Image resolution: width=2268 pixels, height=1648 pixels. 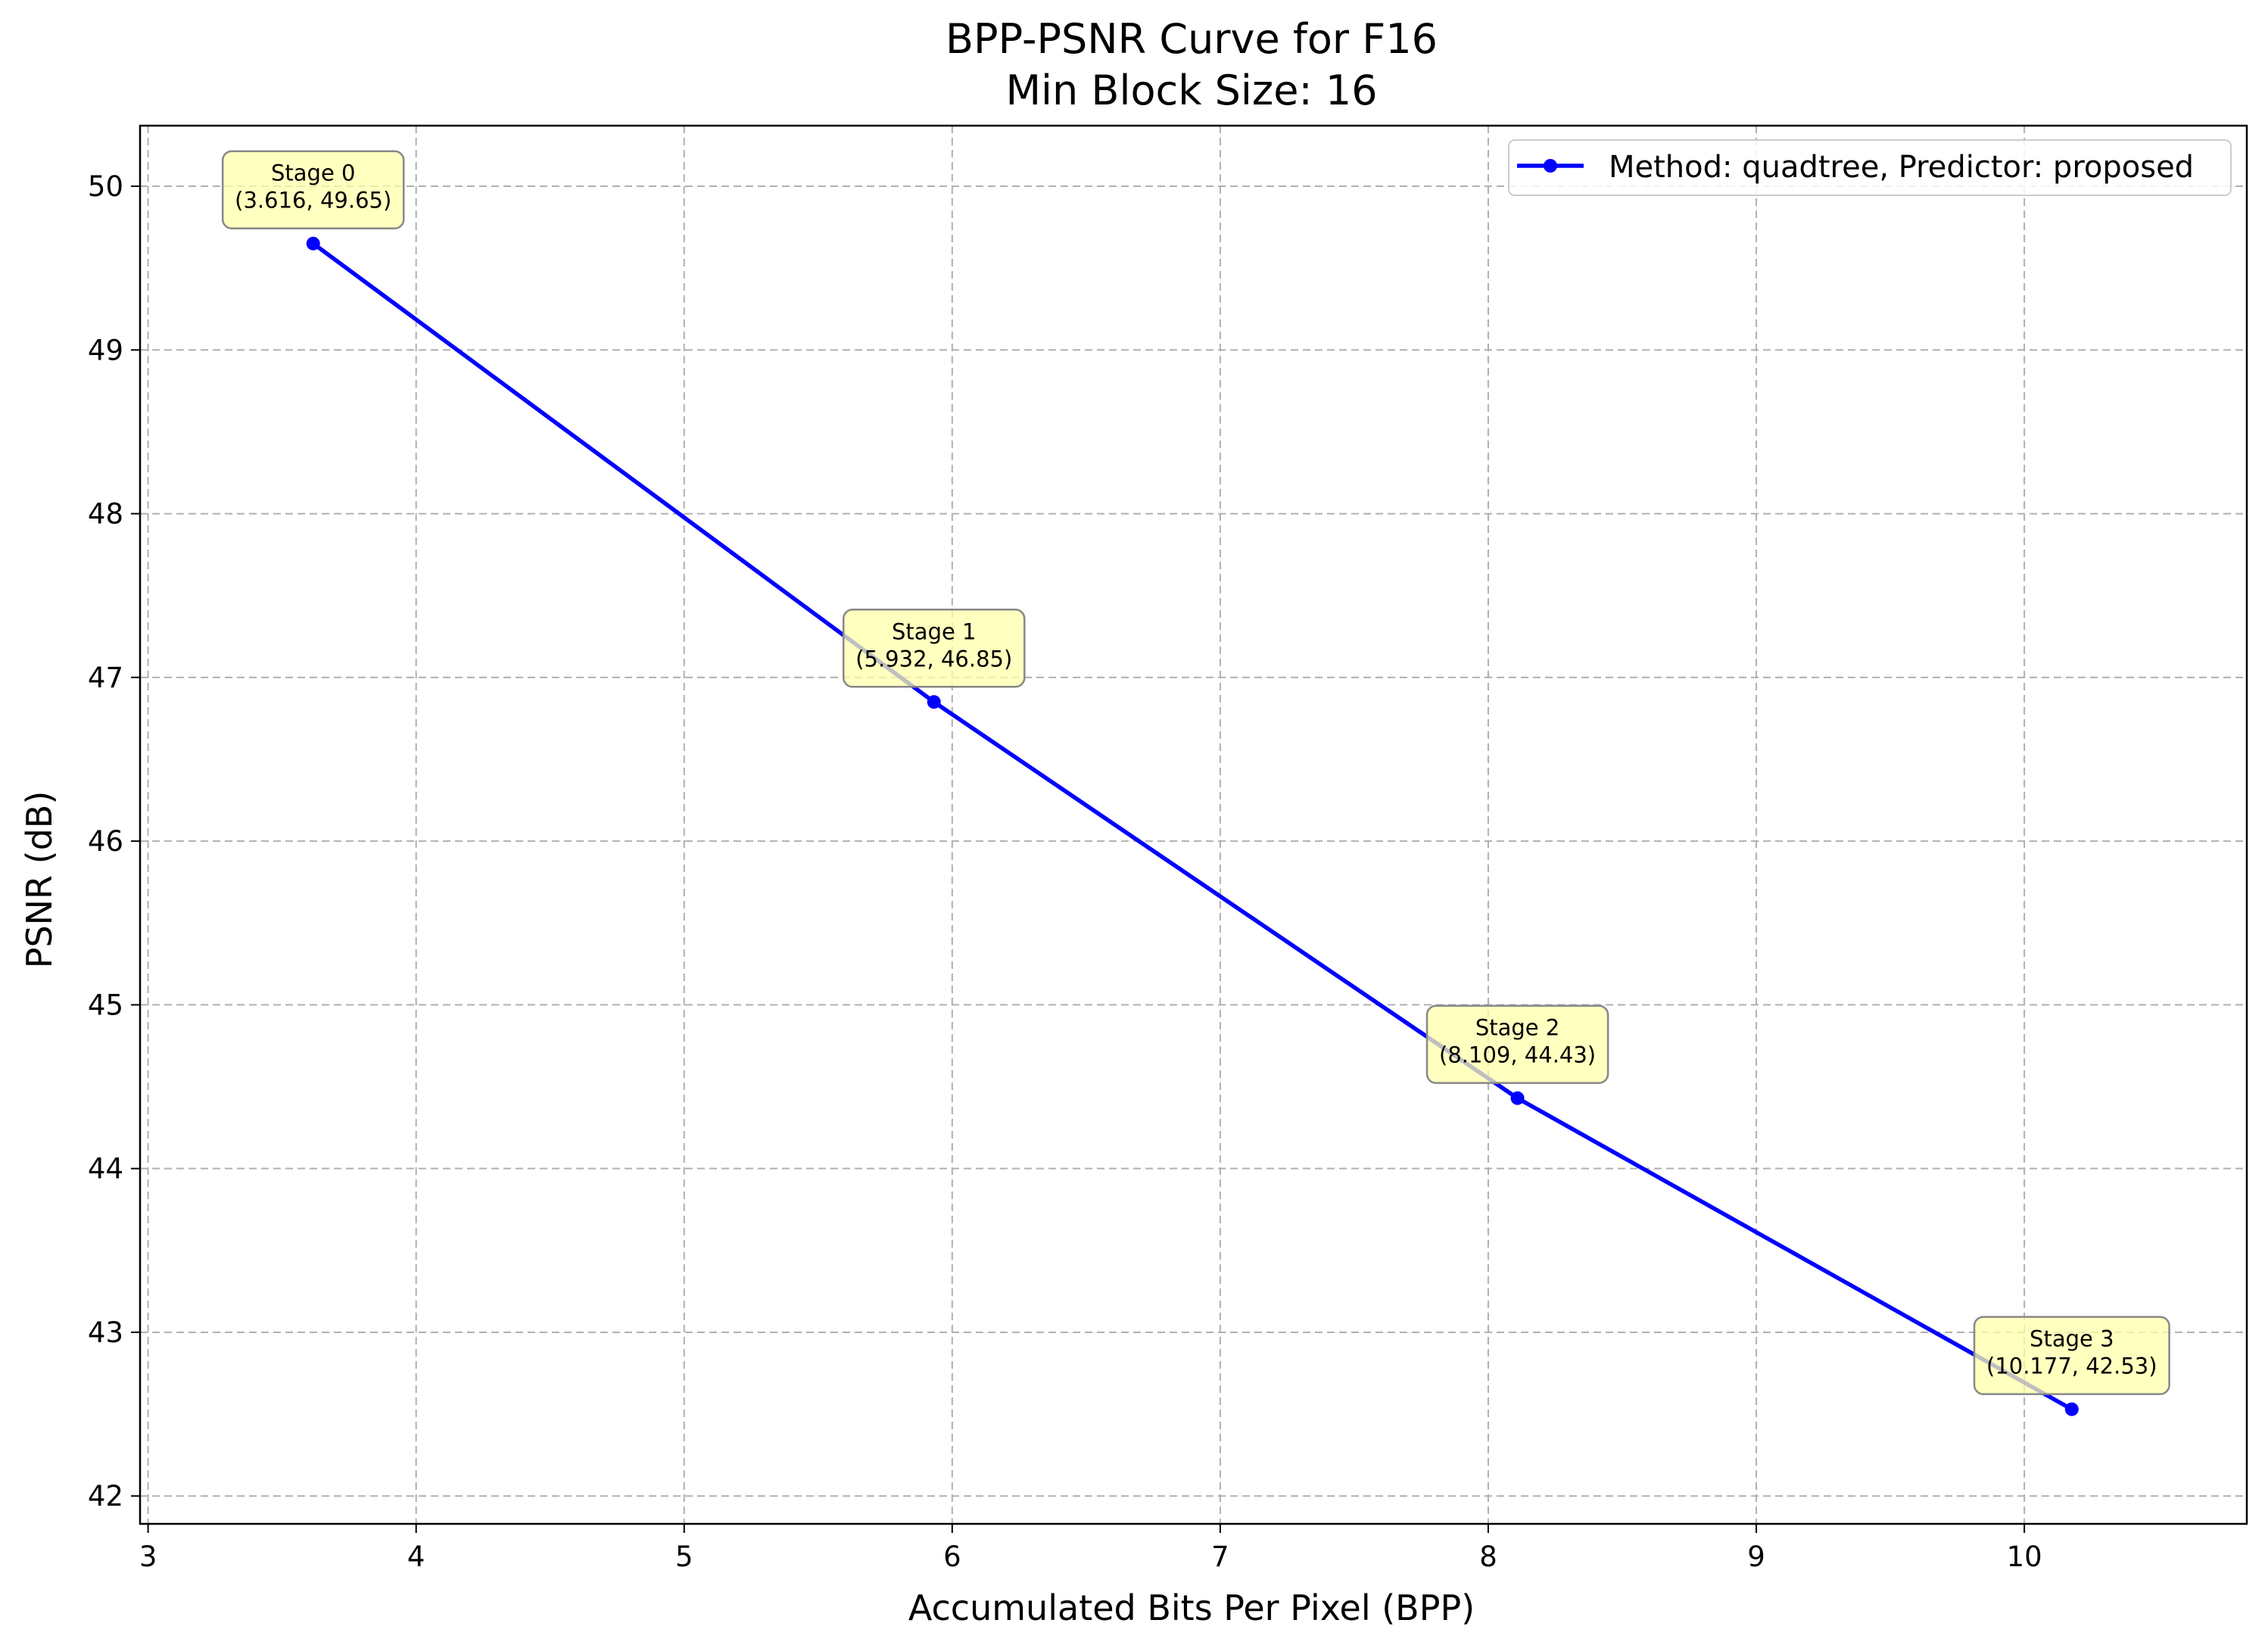 I want to click on y-axis-label: PSNR (dB), so click(x=39, y=880).